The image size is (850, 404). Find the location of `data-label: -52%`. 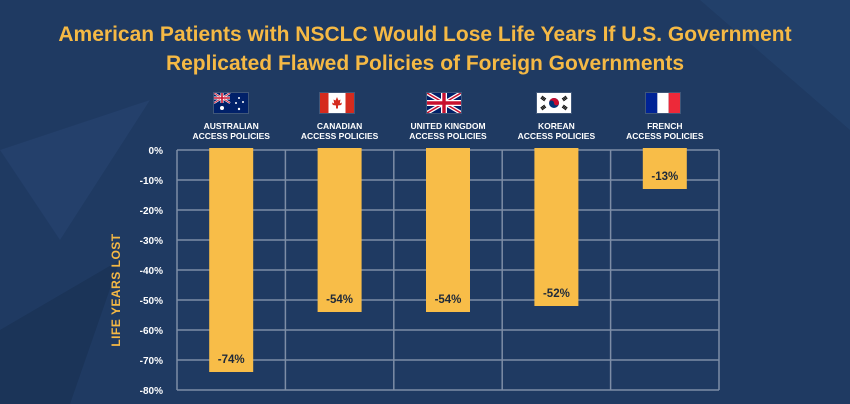

data-label: -52% is located at coordinates (556, 294).